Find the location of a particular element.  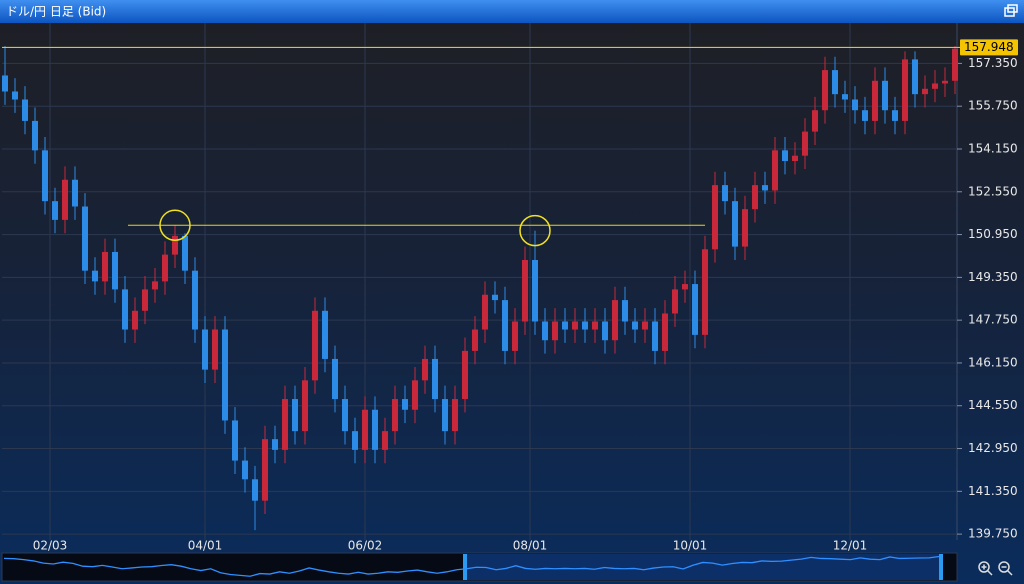

y-tick-label: 146.150 is located at coordinates (993, 362).